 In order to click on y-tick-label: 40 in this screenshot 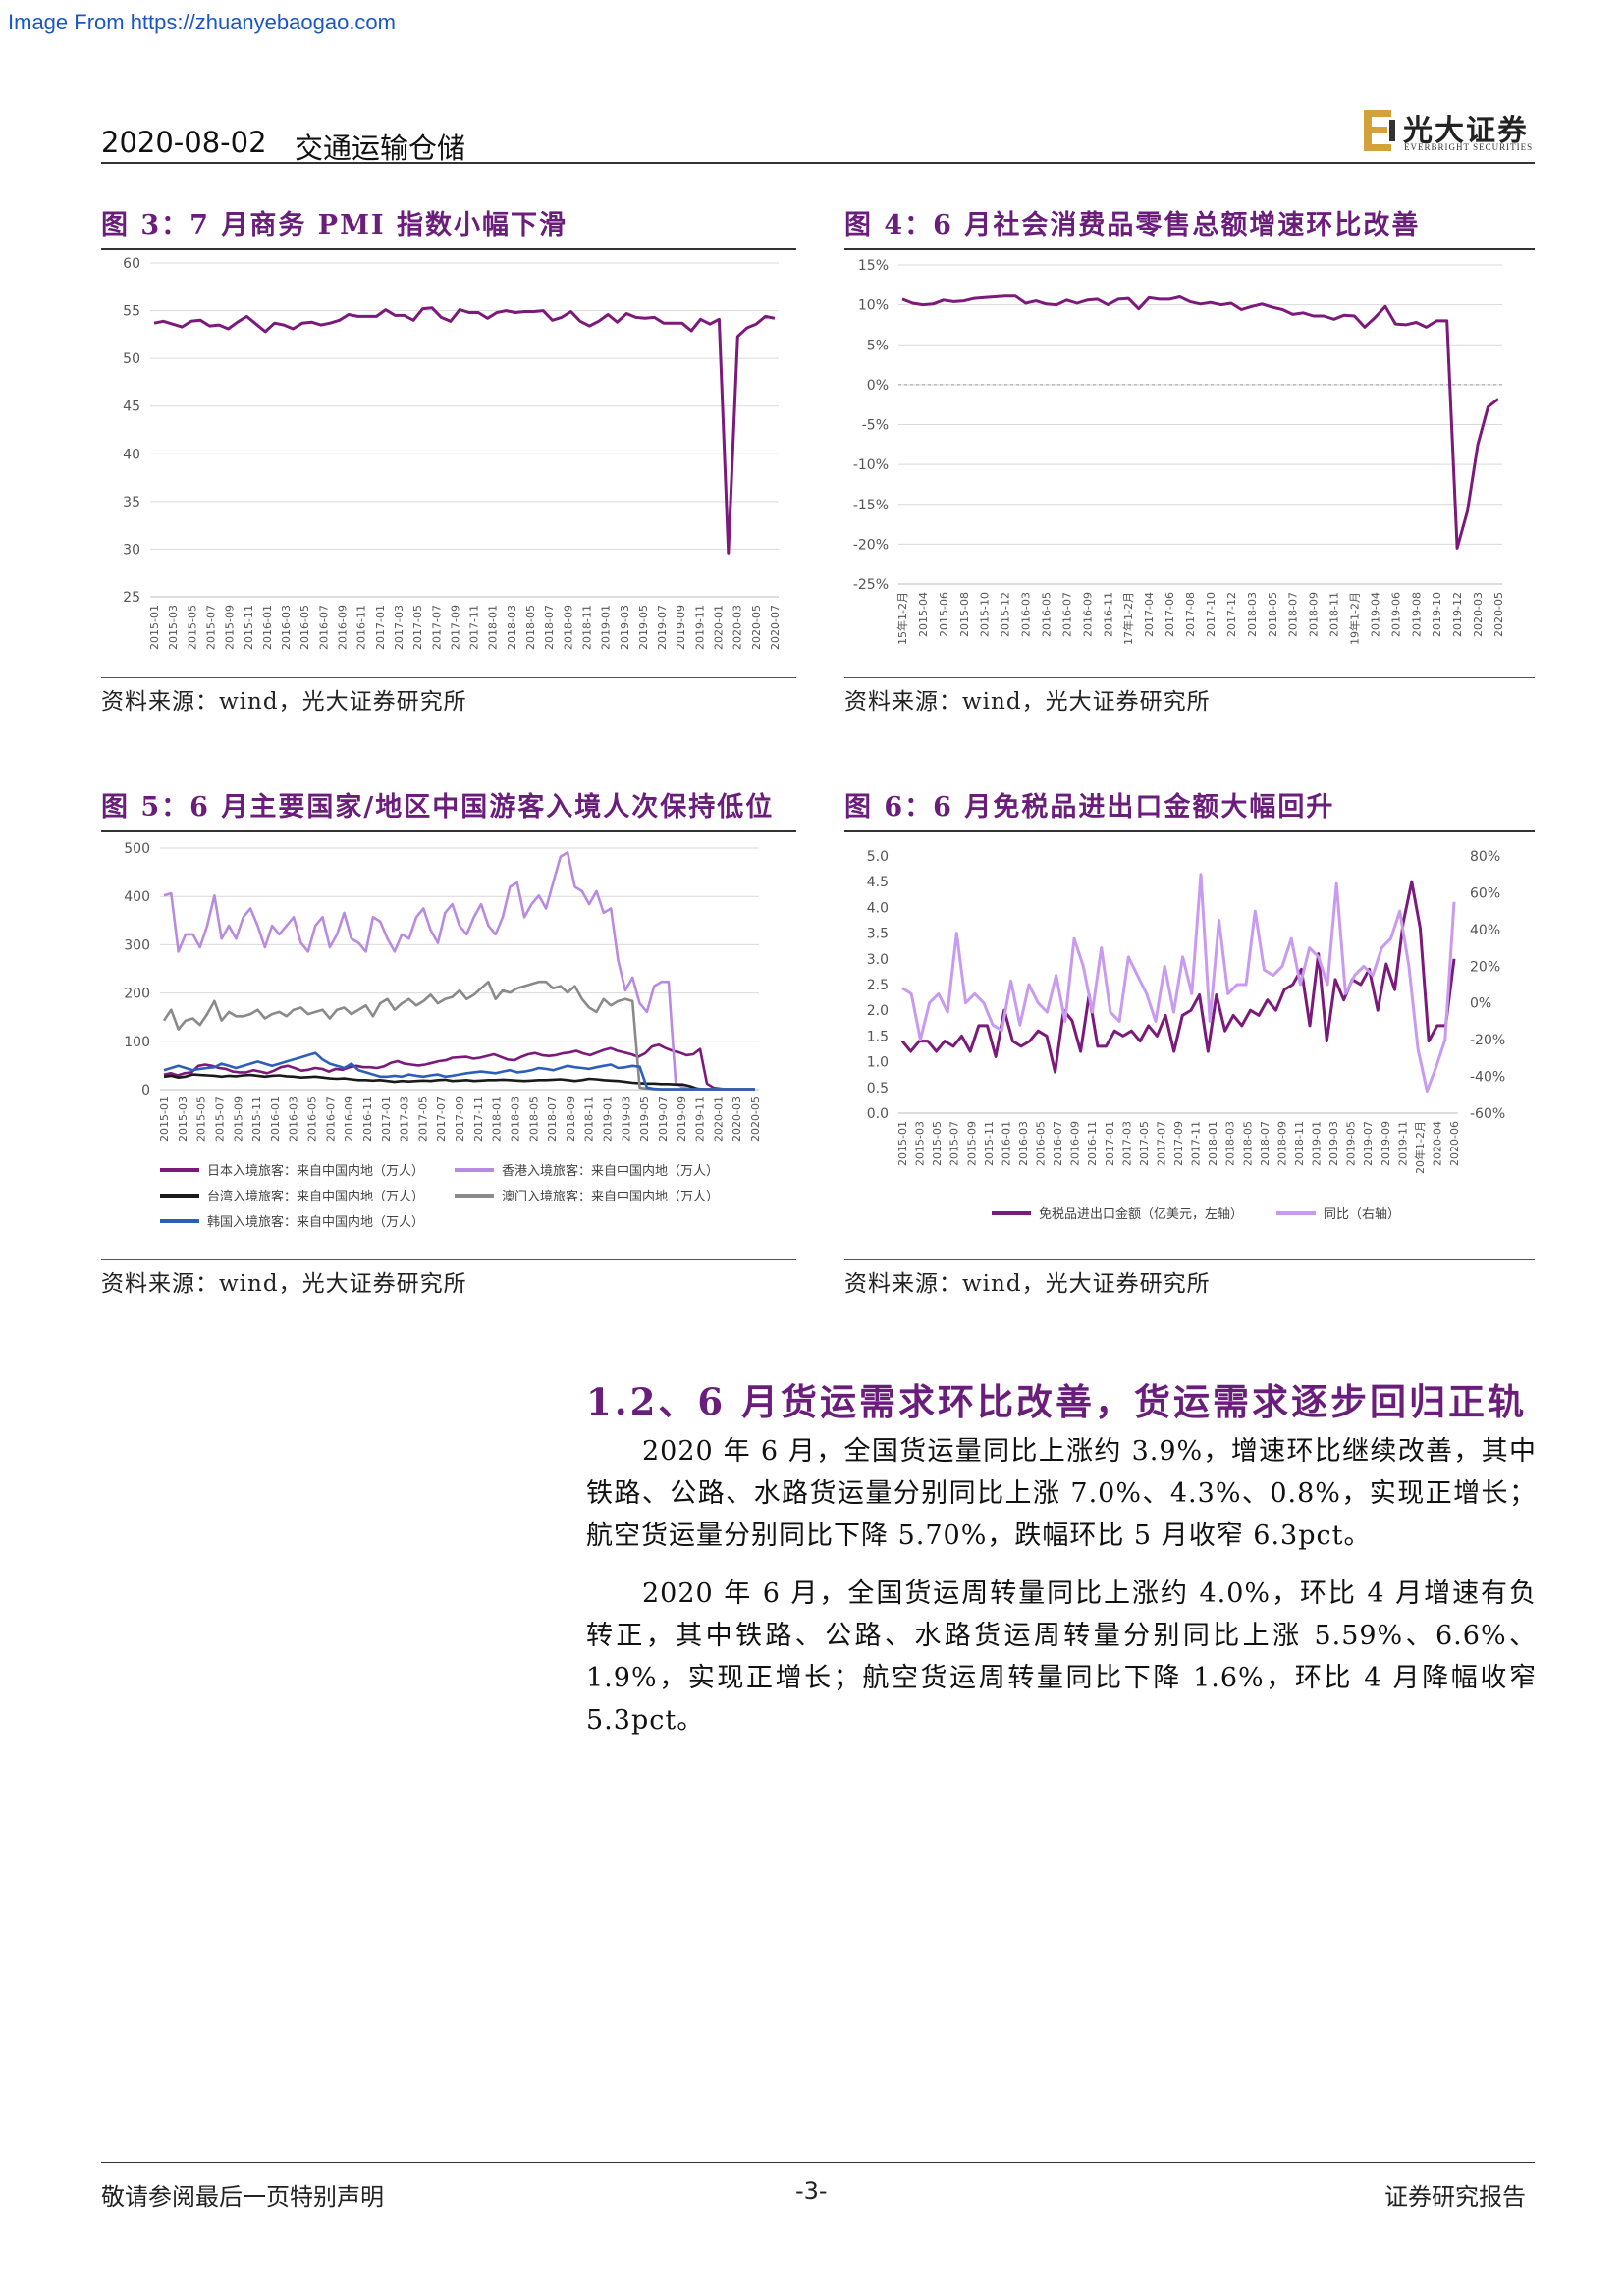, I will do `click(131, 454)`.